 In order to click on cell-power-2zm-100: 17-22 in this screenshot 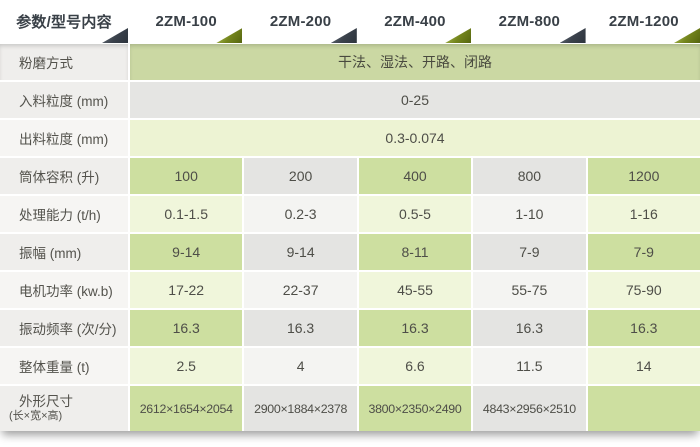, I will do `click(186, 290)`.